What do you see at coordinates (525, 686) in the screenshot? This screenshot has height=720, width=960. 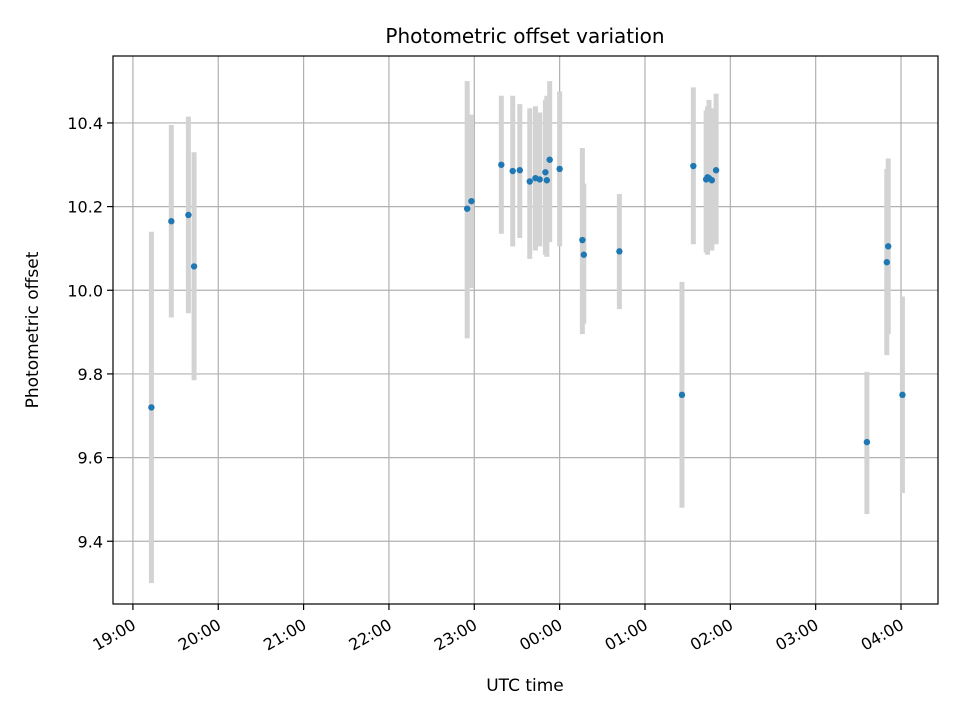 I see `x-axis-label: UTC time` at bounding box center [525, 686].